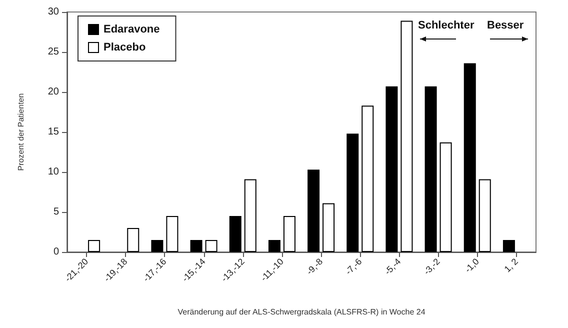  What do you see at coordinates (21, 132) in the screenshot?
I see `y-axis-title: Prozent der Patienten` at bounding box center [21, 132].